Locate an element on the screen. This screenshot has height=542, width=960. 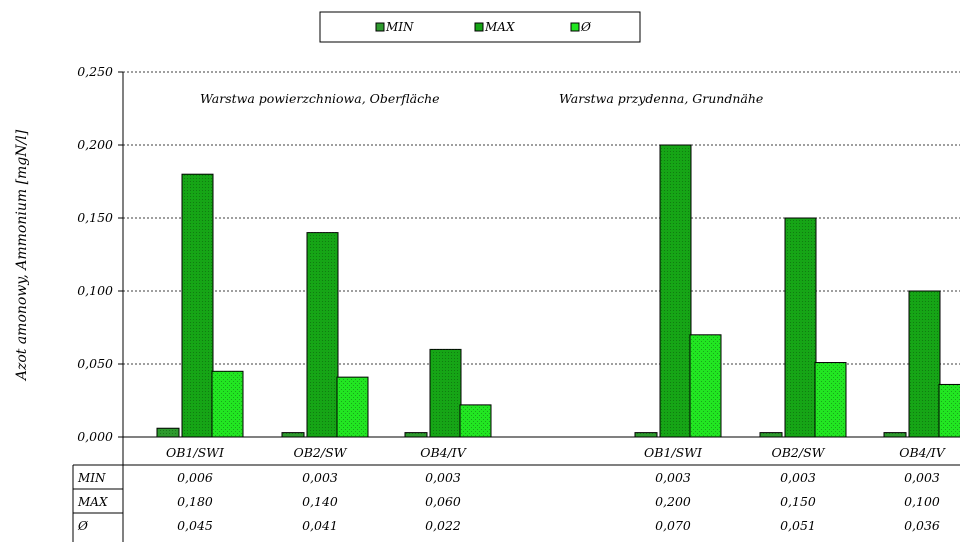
group-label-surface: Warstwa powierzchniowa, Oberfläche is located at coordinates (320, 98).